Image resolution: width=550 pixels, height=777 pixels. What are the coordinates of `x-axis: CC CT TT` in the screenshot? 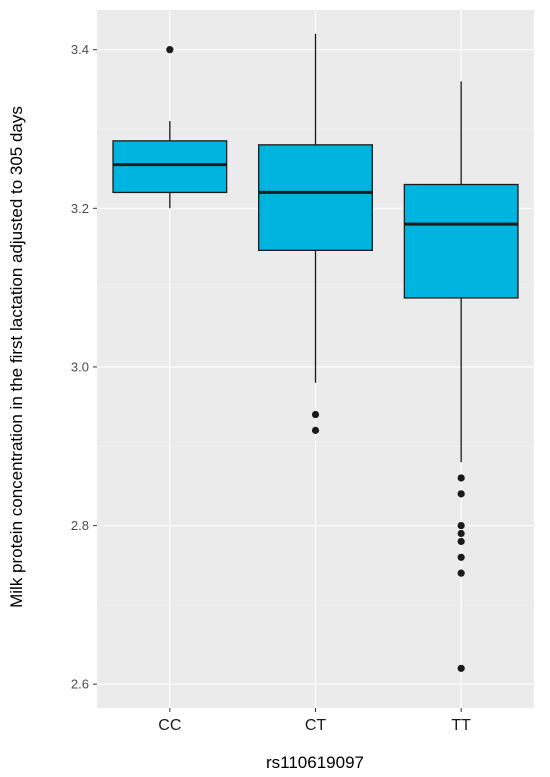 It's located at (314, 721).